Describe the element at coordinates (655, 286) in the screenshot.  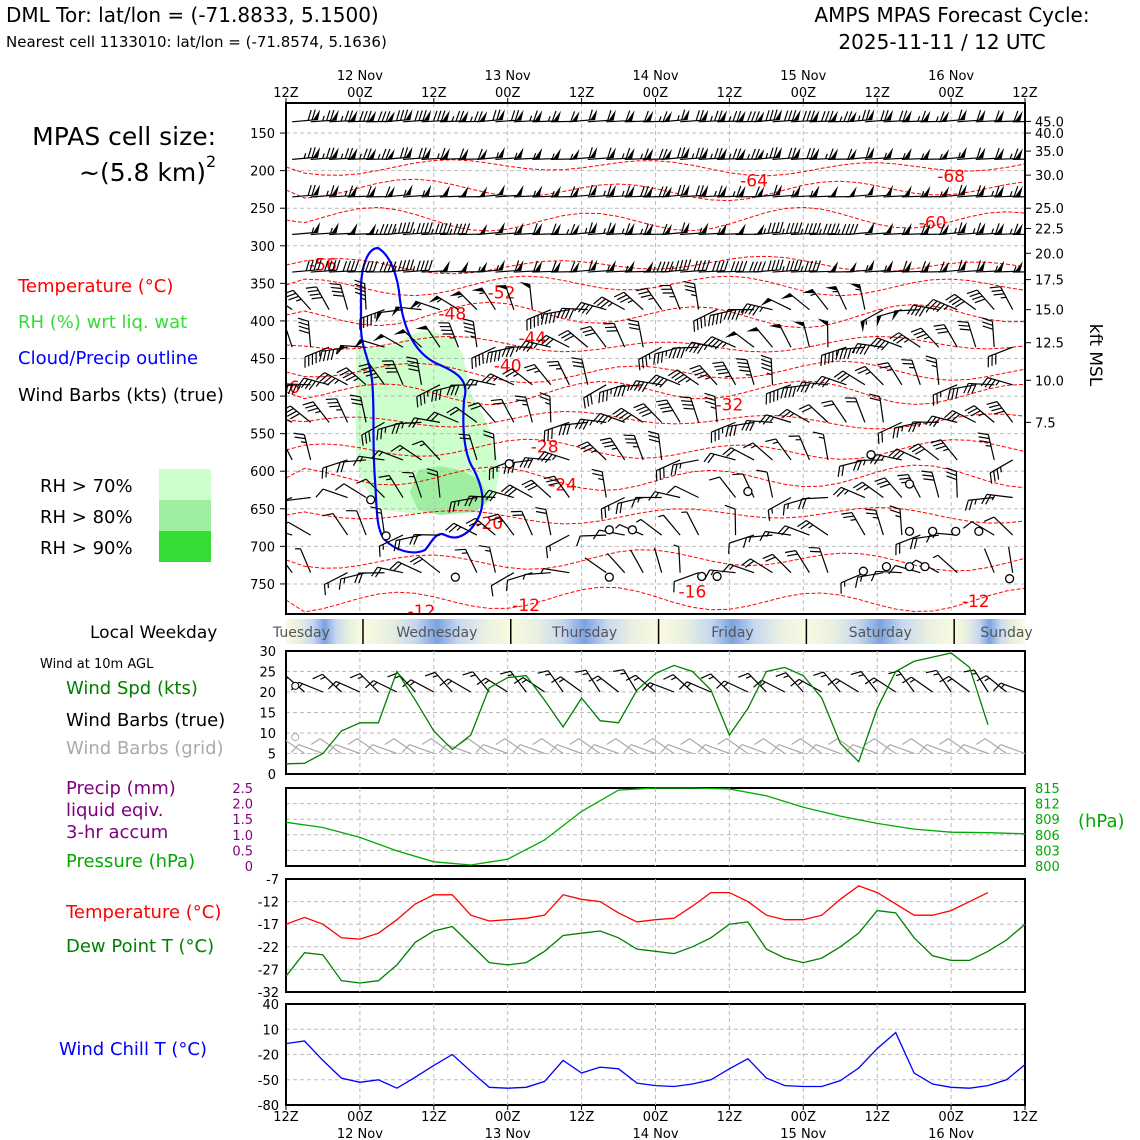
I see `isotherm-line` at that location.